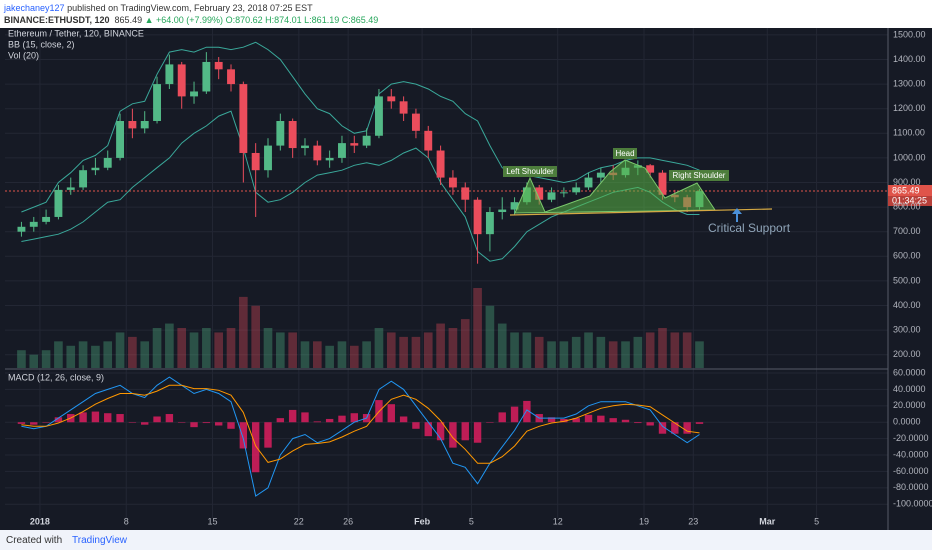  I want to click on change: ▲ +64.00 (+7.99%), so click(184, 20).